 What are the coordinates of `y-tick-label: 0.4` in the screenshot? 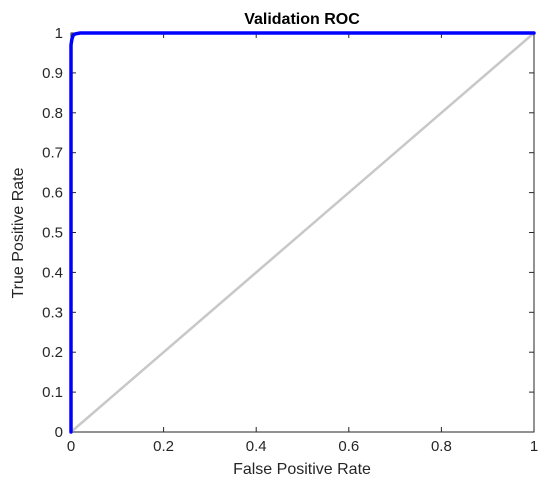 It's located at (52, 272).